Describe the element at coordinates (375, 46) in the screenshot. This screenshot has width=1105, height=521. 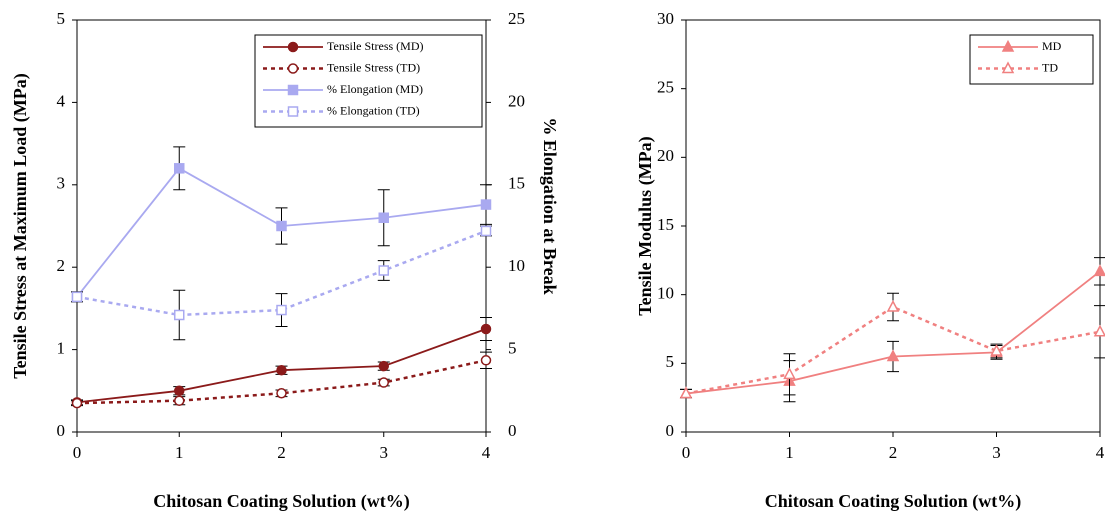
I see `legend-label: Tensile Stress (MD)` at that location.